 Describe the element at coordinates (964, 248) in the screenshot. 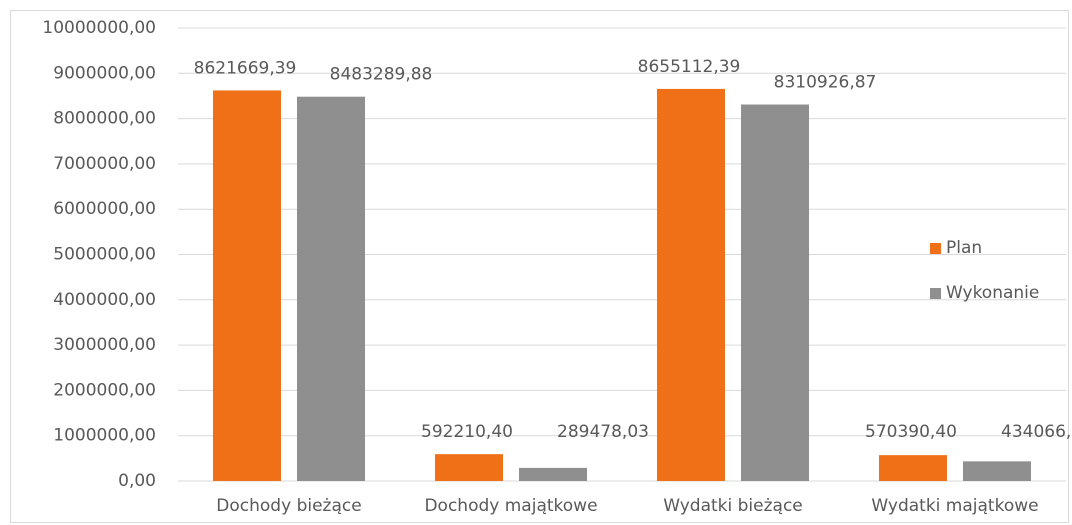

I see `legend-label: Plan` at that location.